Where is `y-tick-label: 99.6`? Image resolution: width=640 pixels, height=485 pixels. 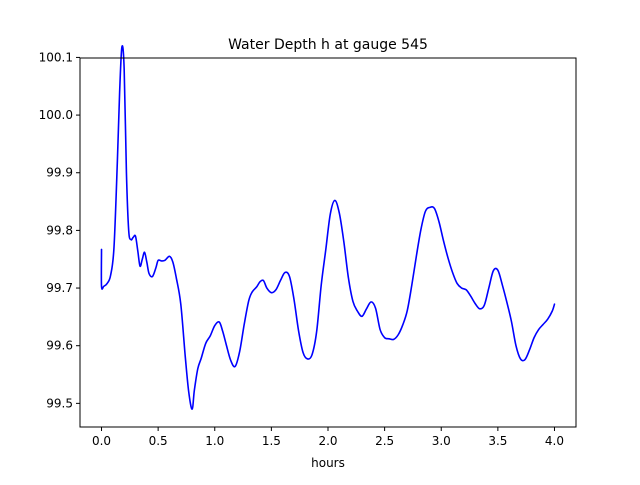 y-tick-label: 99.6 is located at coordinates (59, 346).